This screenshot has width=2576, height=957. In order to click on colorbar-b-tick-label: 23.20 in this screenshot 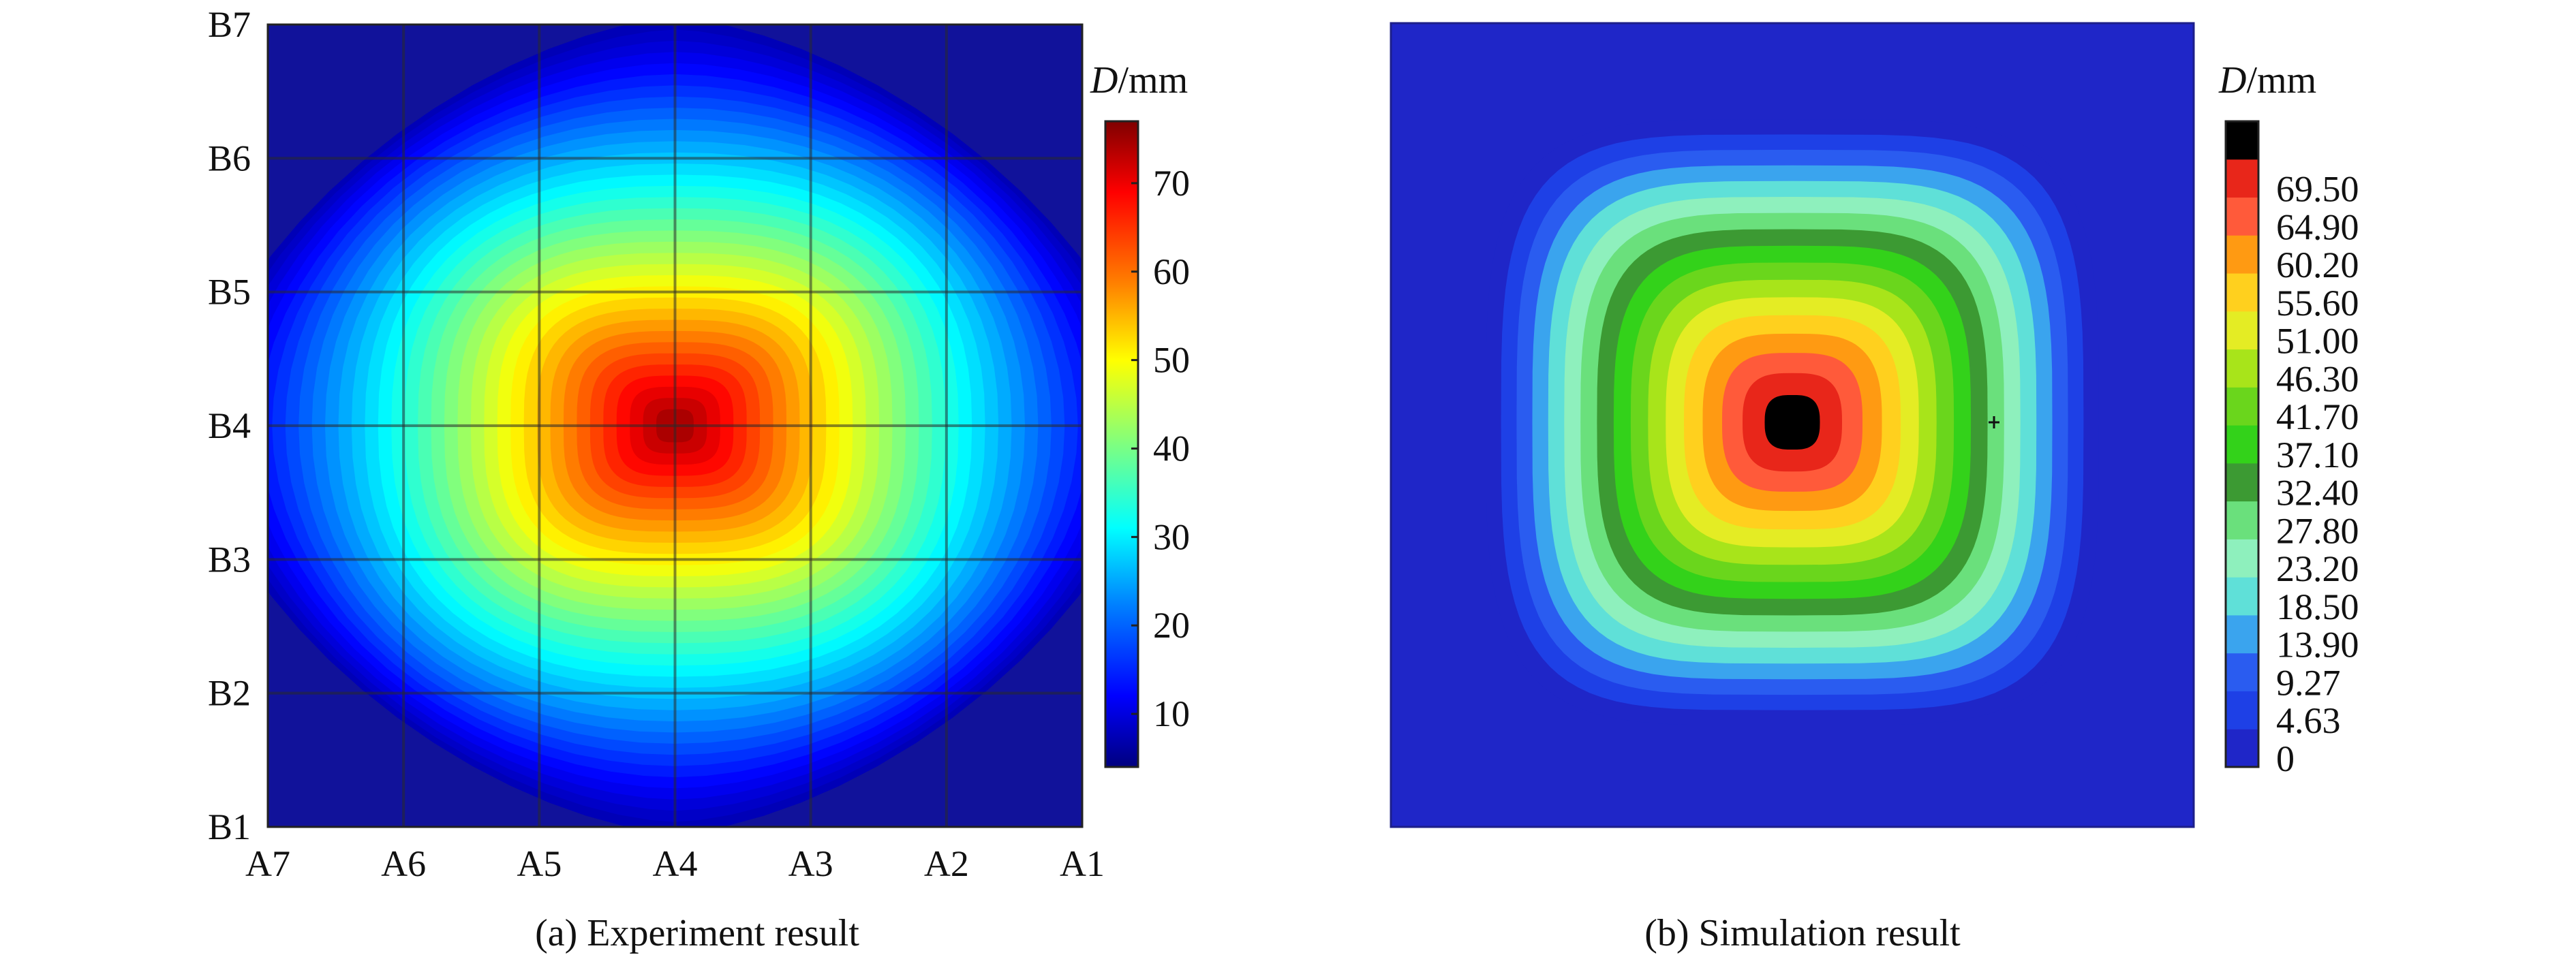, I will do `click(2317, 569)`.